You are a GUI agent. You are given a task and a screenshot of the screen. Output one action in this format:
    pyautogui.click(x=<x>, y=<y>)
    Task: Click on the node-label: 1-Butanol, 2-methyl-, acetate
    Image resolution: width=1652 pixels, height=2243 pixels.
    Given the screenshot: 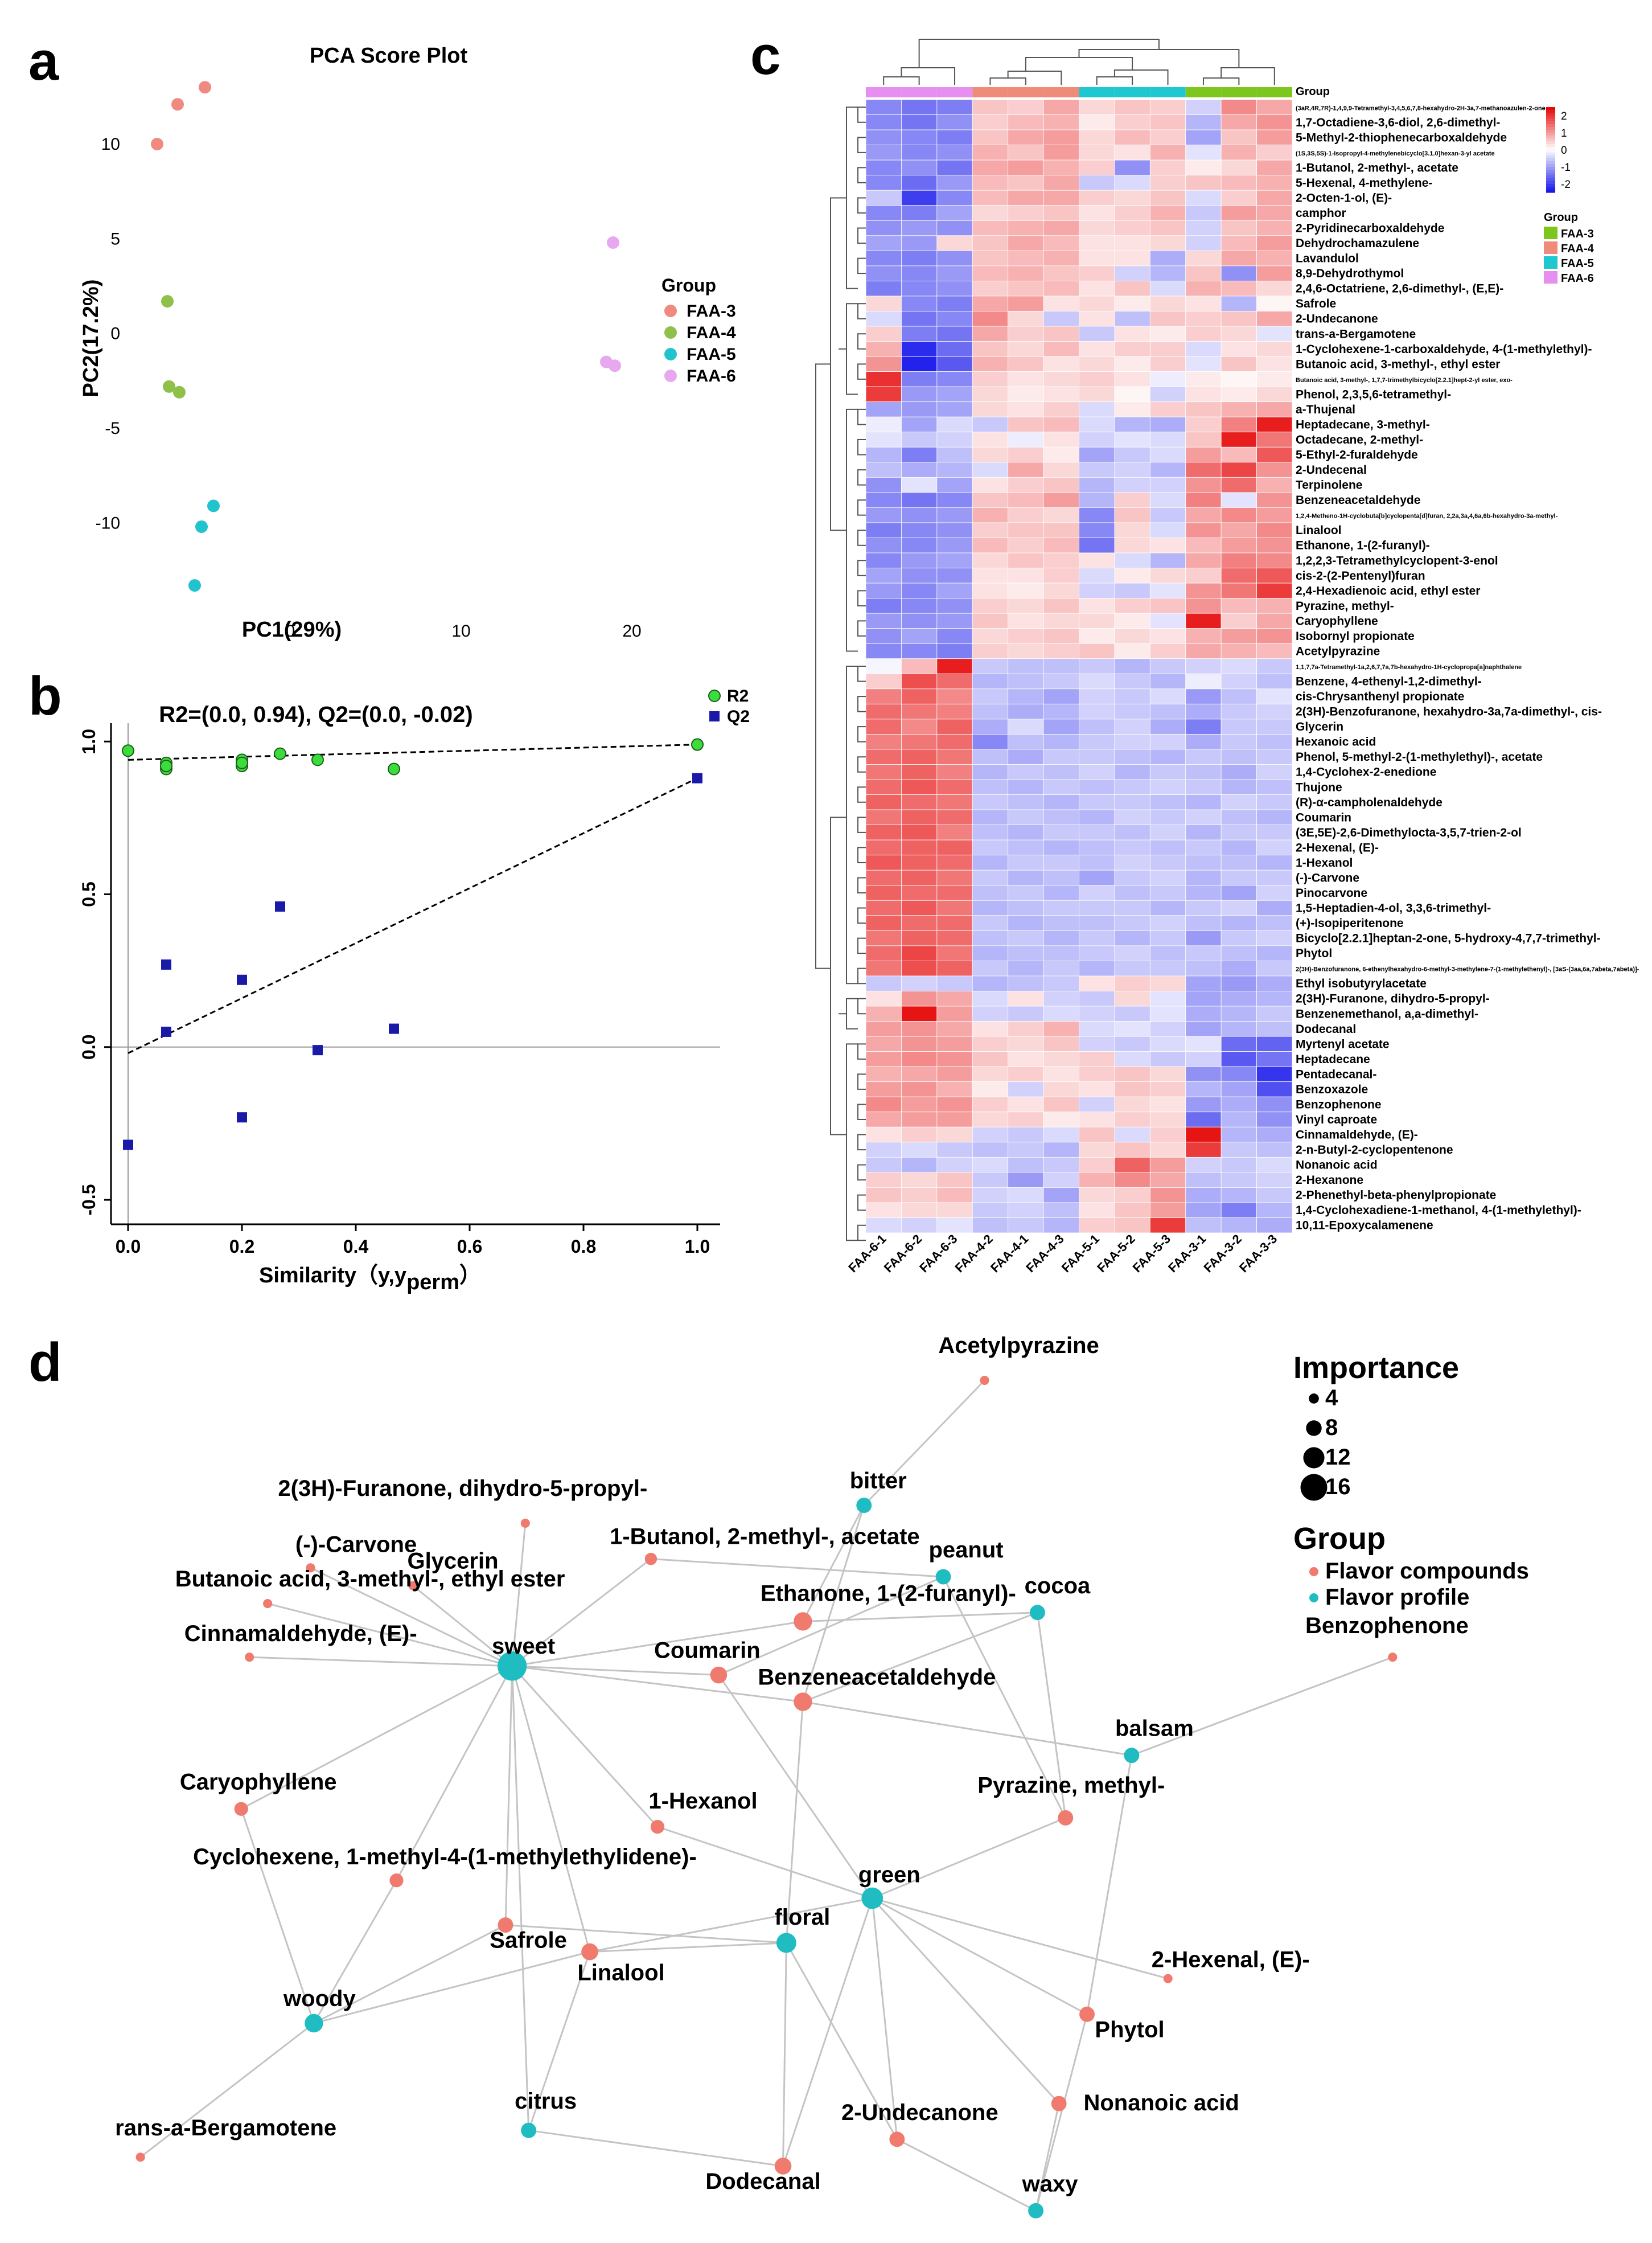 What is the action you would take?
    pyautogui.click(x=765, y=1536)
    